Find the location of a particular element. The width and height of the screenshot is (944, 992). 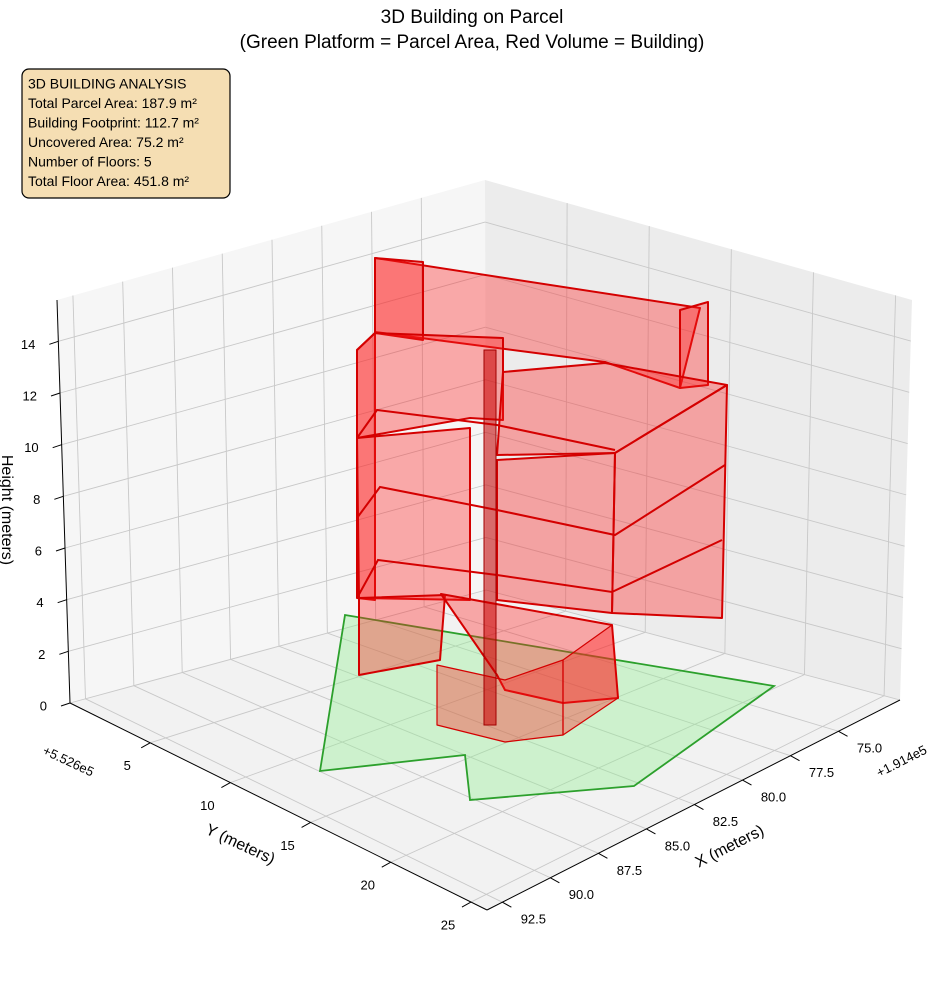

tick-label: 8 is located at coordinates (36, 499).